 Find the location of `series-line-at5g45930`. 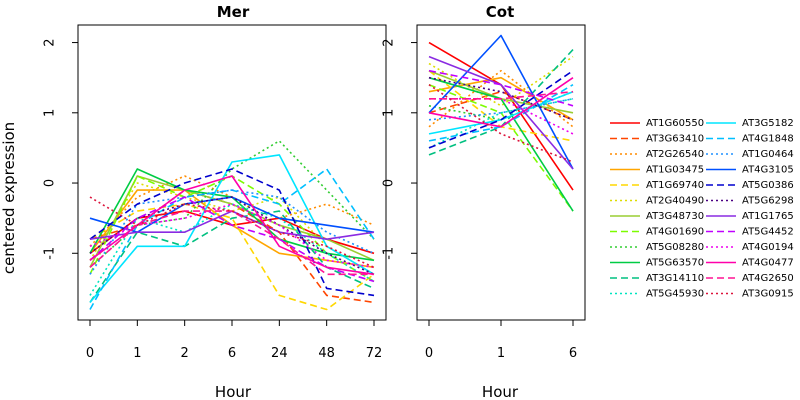

series-line-at5g45930 is located at coordinates (232, 249).